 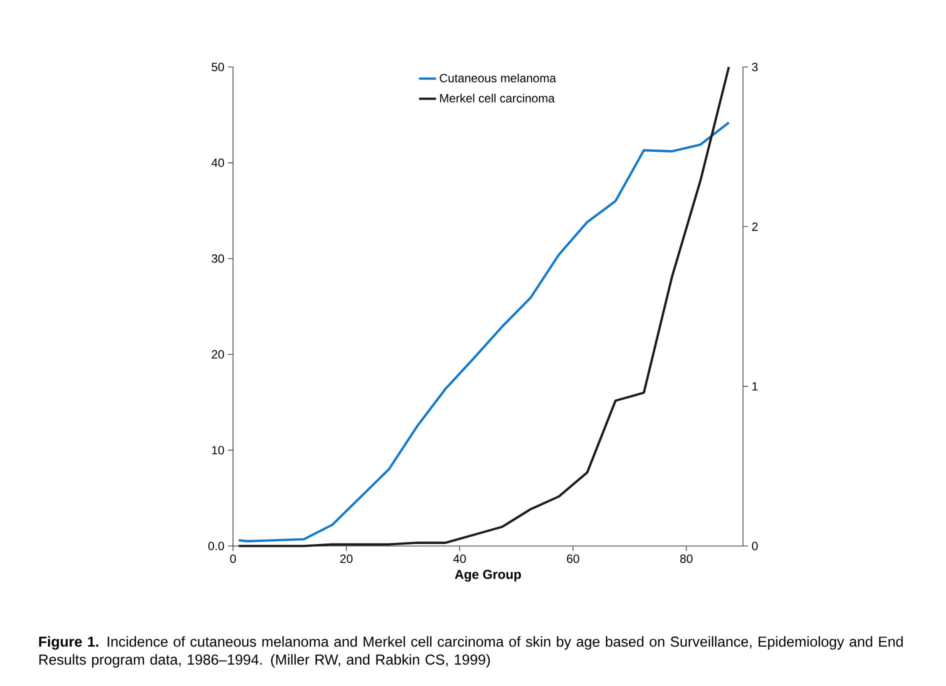 What do you see at coordinates (218, 258) in the screenshot?
I see `y-tick-label: 30` at bounding box center [218, 258].